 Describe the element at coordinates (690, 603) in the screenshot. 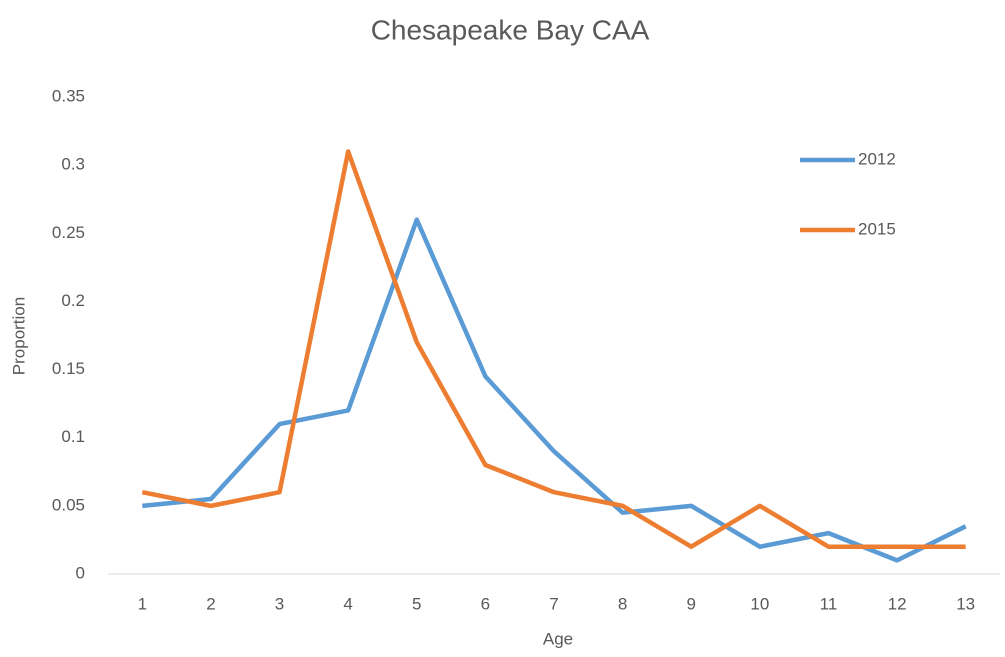

I see `x-tick-label: 9` at that location.